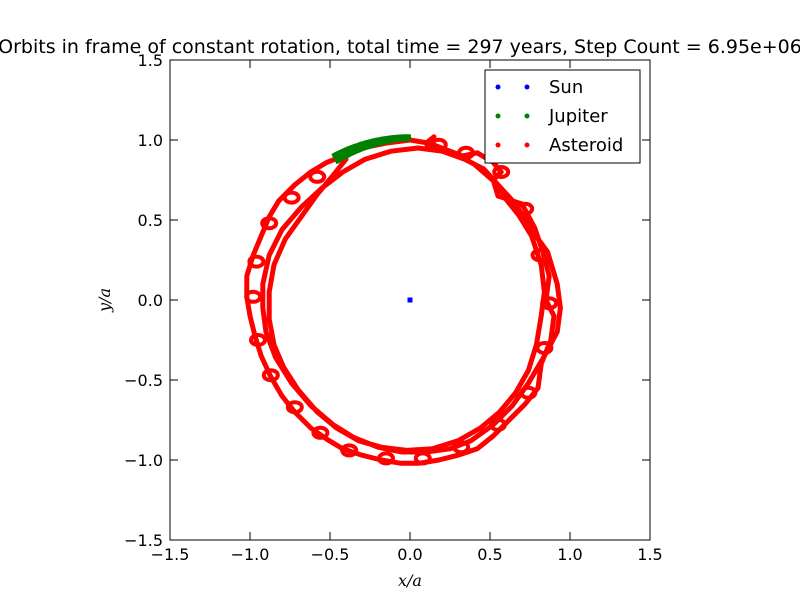  What do you see at coordinates (150, 300) in the screenshot?
I see `y-tick-label: 0.0` at bounding box center [150, 300].